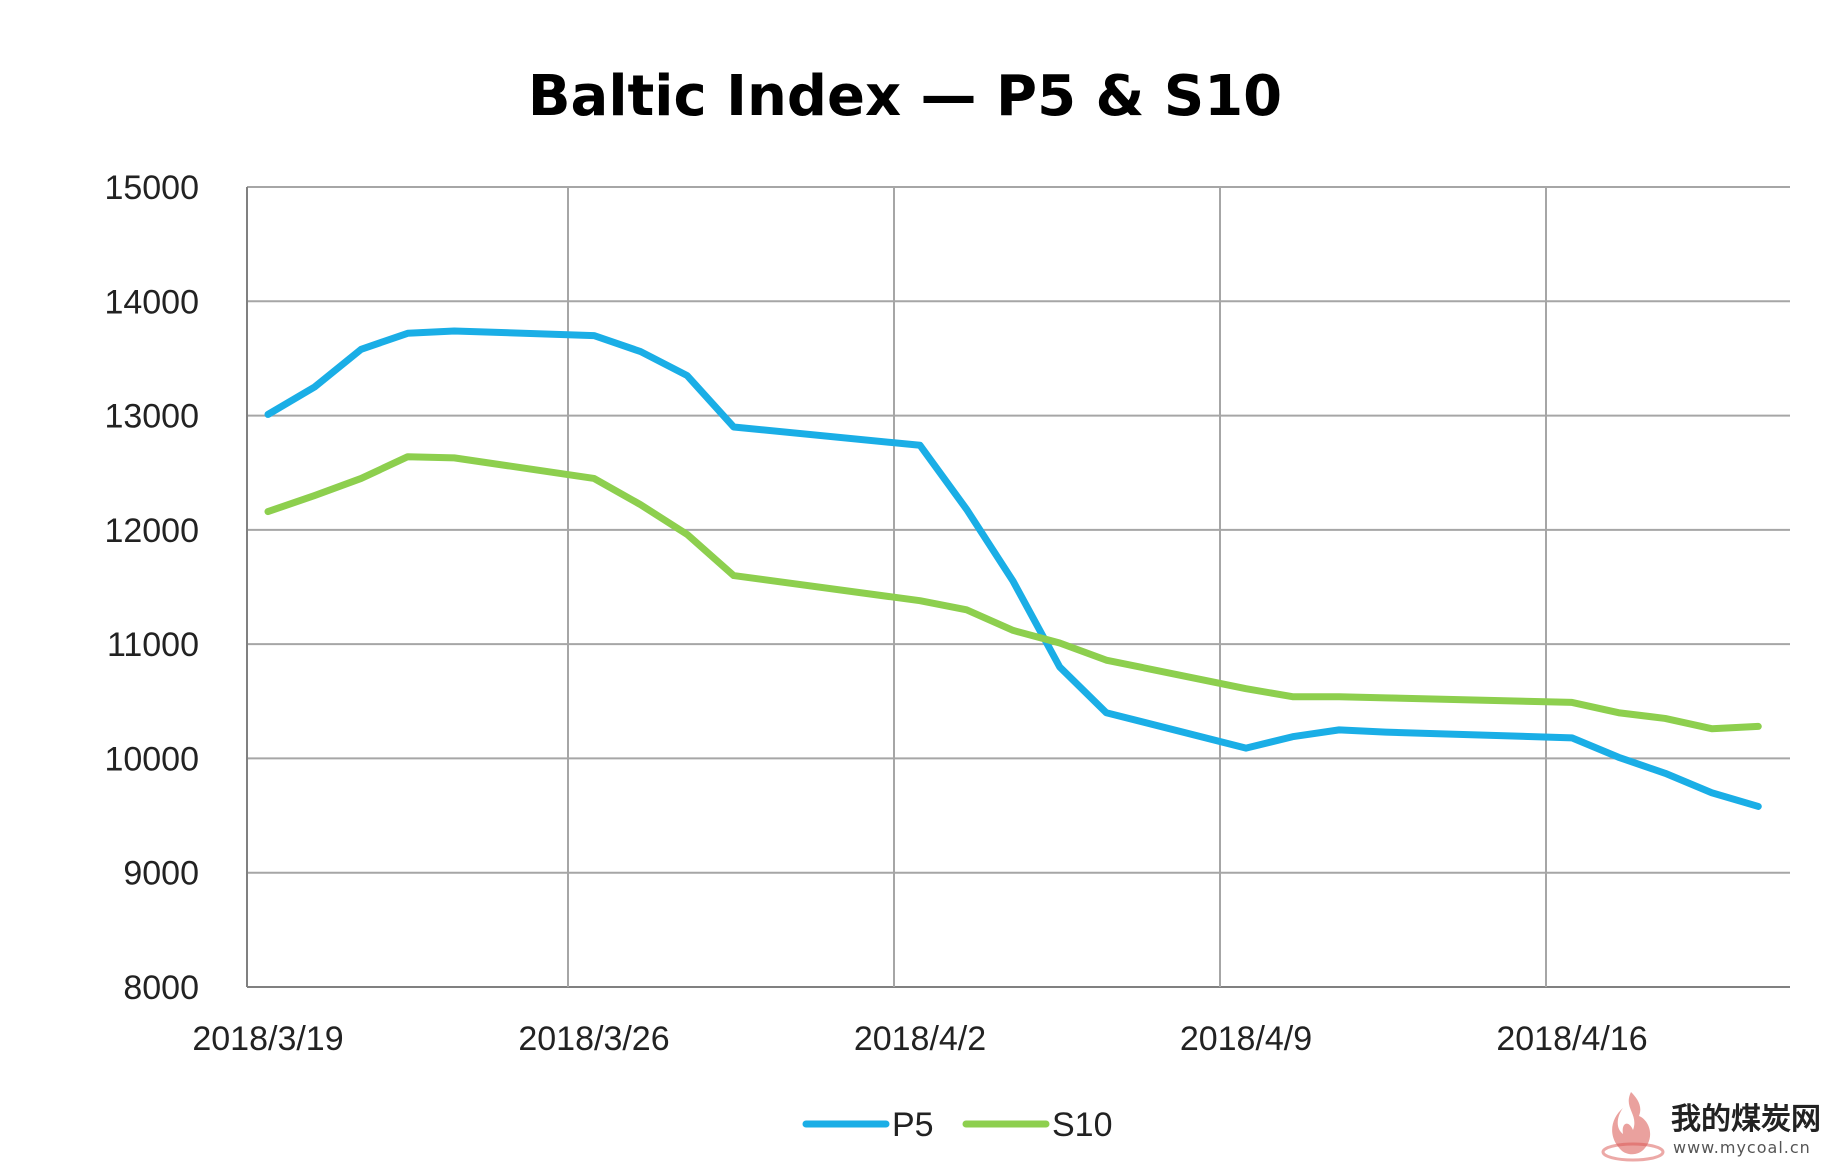 The image size is (1847, 1174). Describe the element at coordinates (957, 1125) in the screenshot. I see `legend: P5 S10` at that location.